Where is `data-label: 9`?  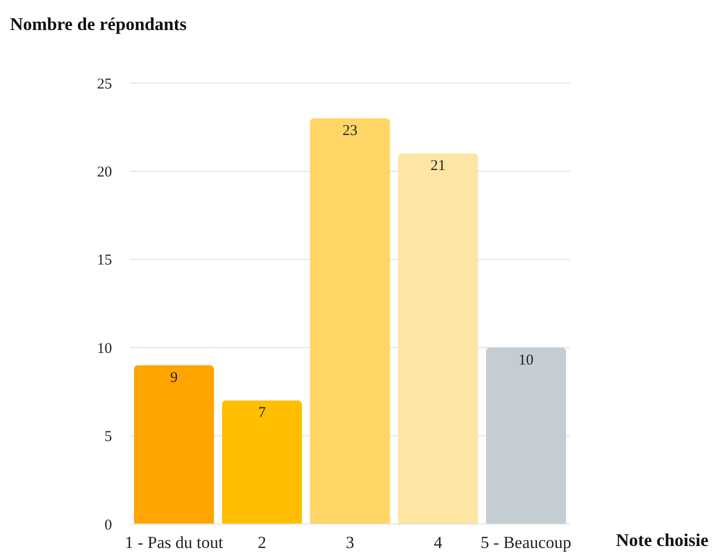
data-label: 9 is located at coordinates (174, 378).